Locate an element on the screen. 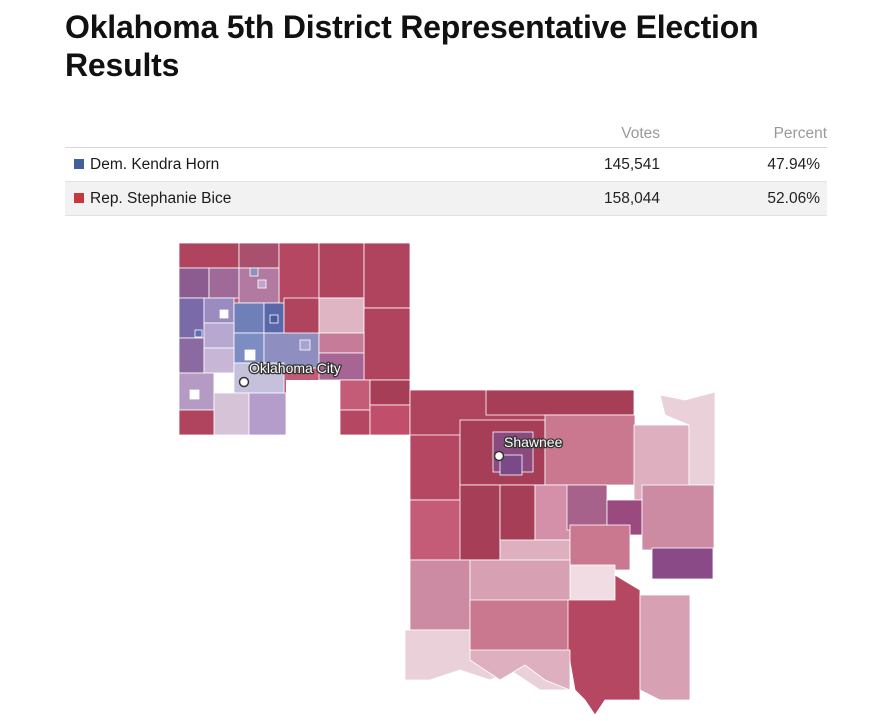 This screenshot has width=880, height=721. table-header-row: Votes Percent is located at coordinates (446, 135).